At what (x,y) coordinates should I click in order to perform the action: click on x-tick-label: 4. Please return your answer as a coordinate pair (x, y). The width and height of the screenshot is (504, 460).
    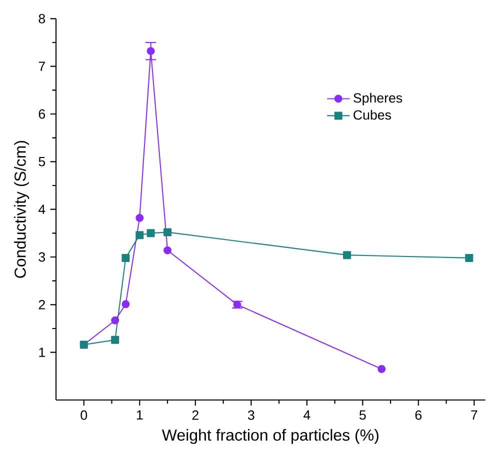
    Looking at the image, I should click on (307, 415).